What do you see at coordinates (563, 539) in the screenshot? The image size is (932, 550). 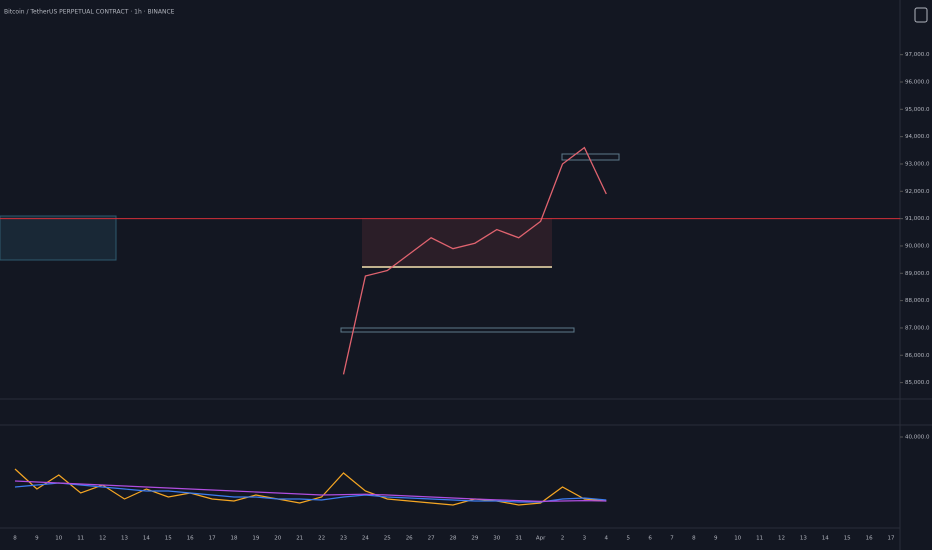 I see `x-tick-label: 2` at bounding box center [563, 539].